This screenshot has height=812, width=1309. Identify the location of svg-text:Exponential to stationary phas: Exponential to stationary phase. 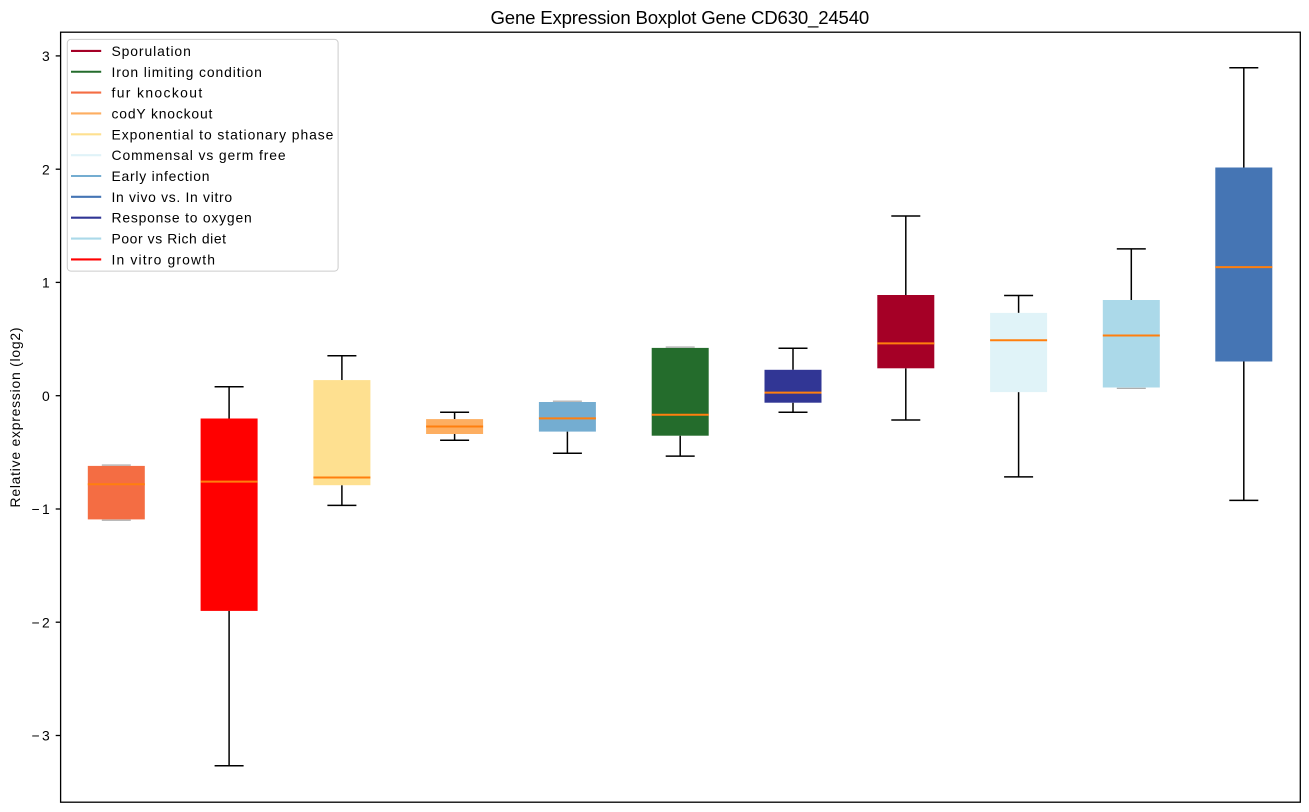
(223, 134).